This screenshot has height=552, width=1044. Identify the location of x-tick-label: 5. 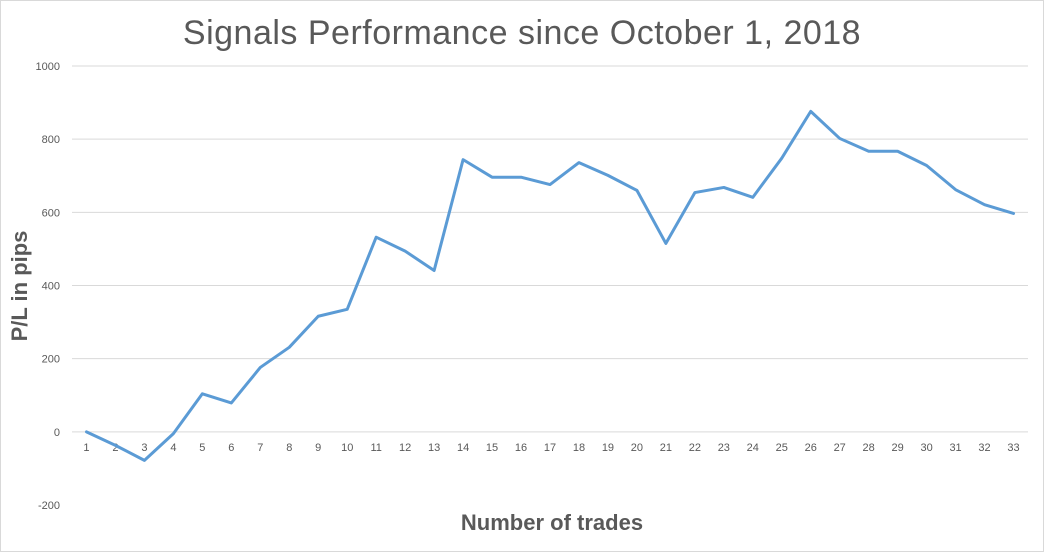
(202, 448).